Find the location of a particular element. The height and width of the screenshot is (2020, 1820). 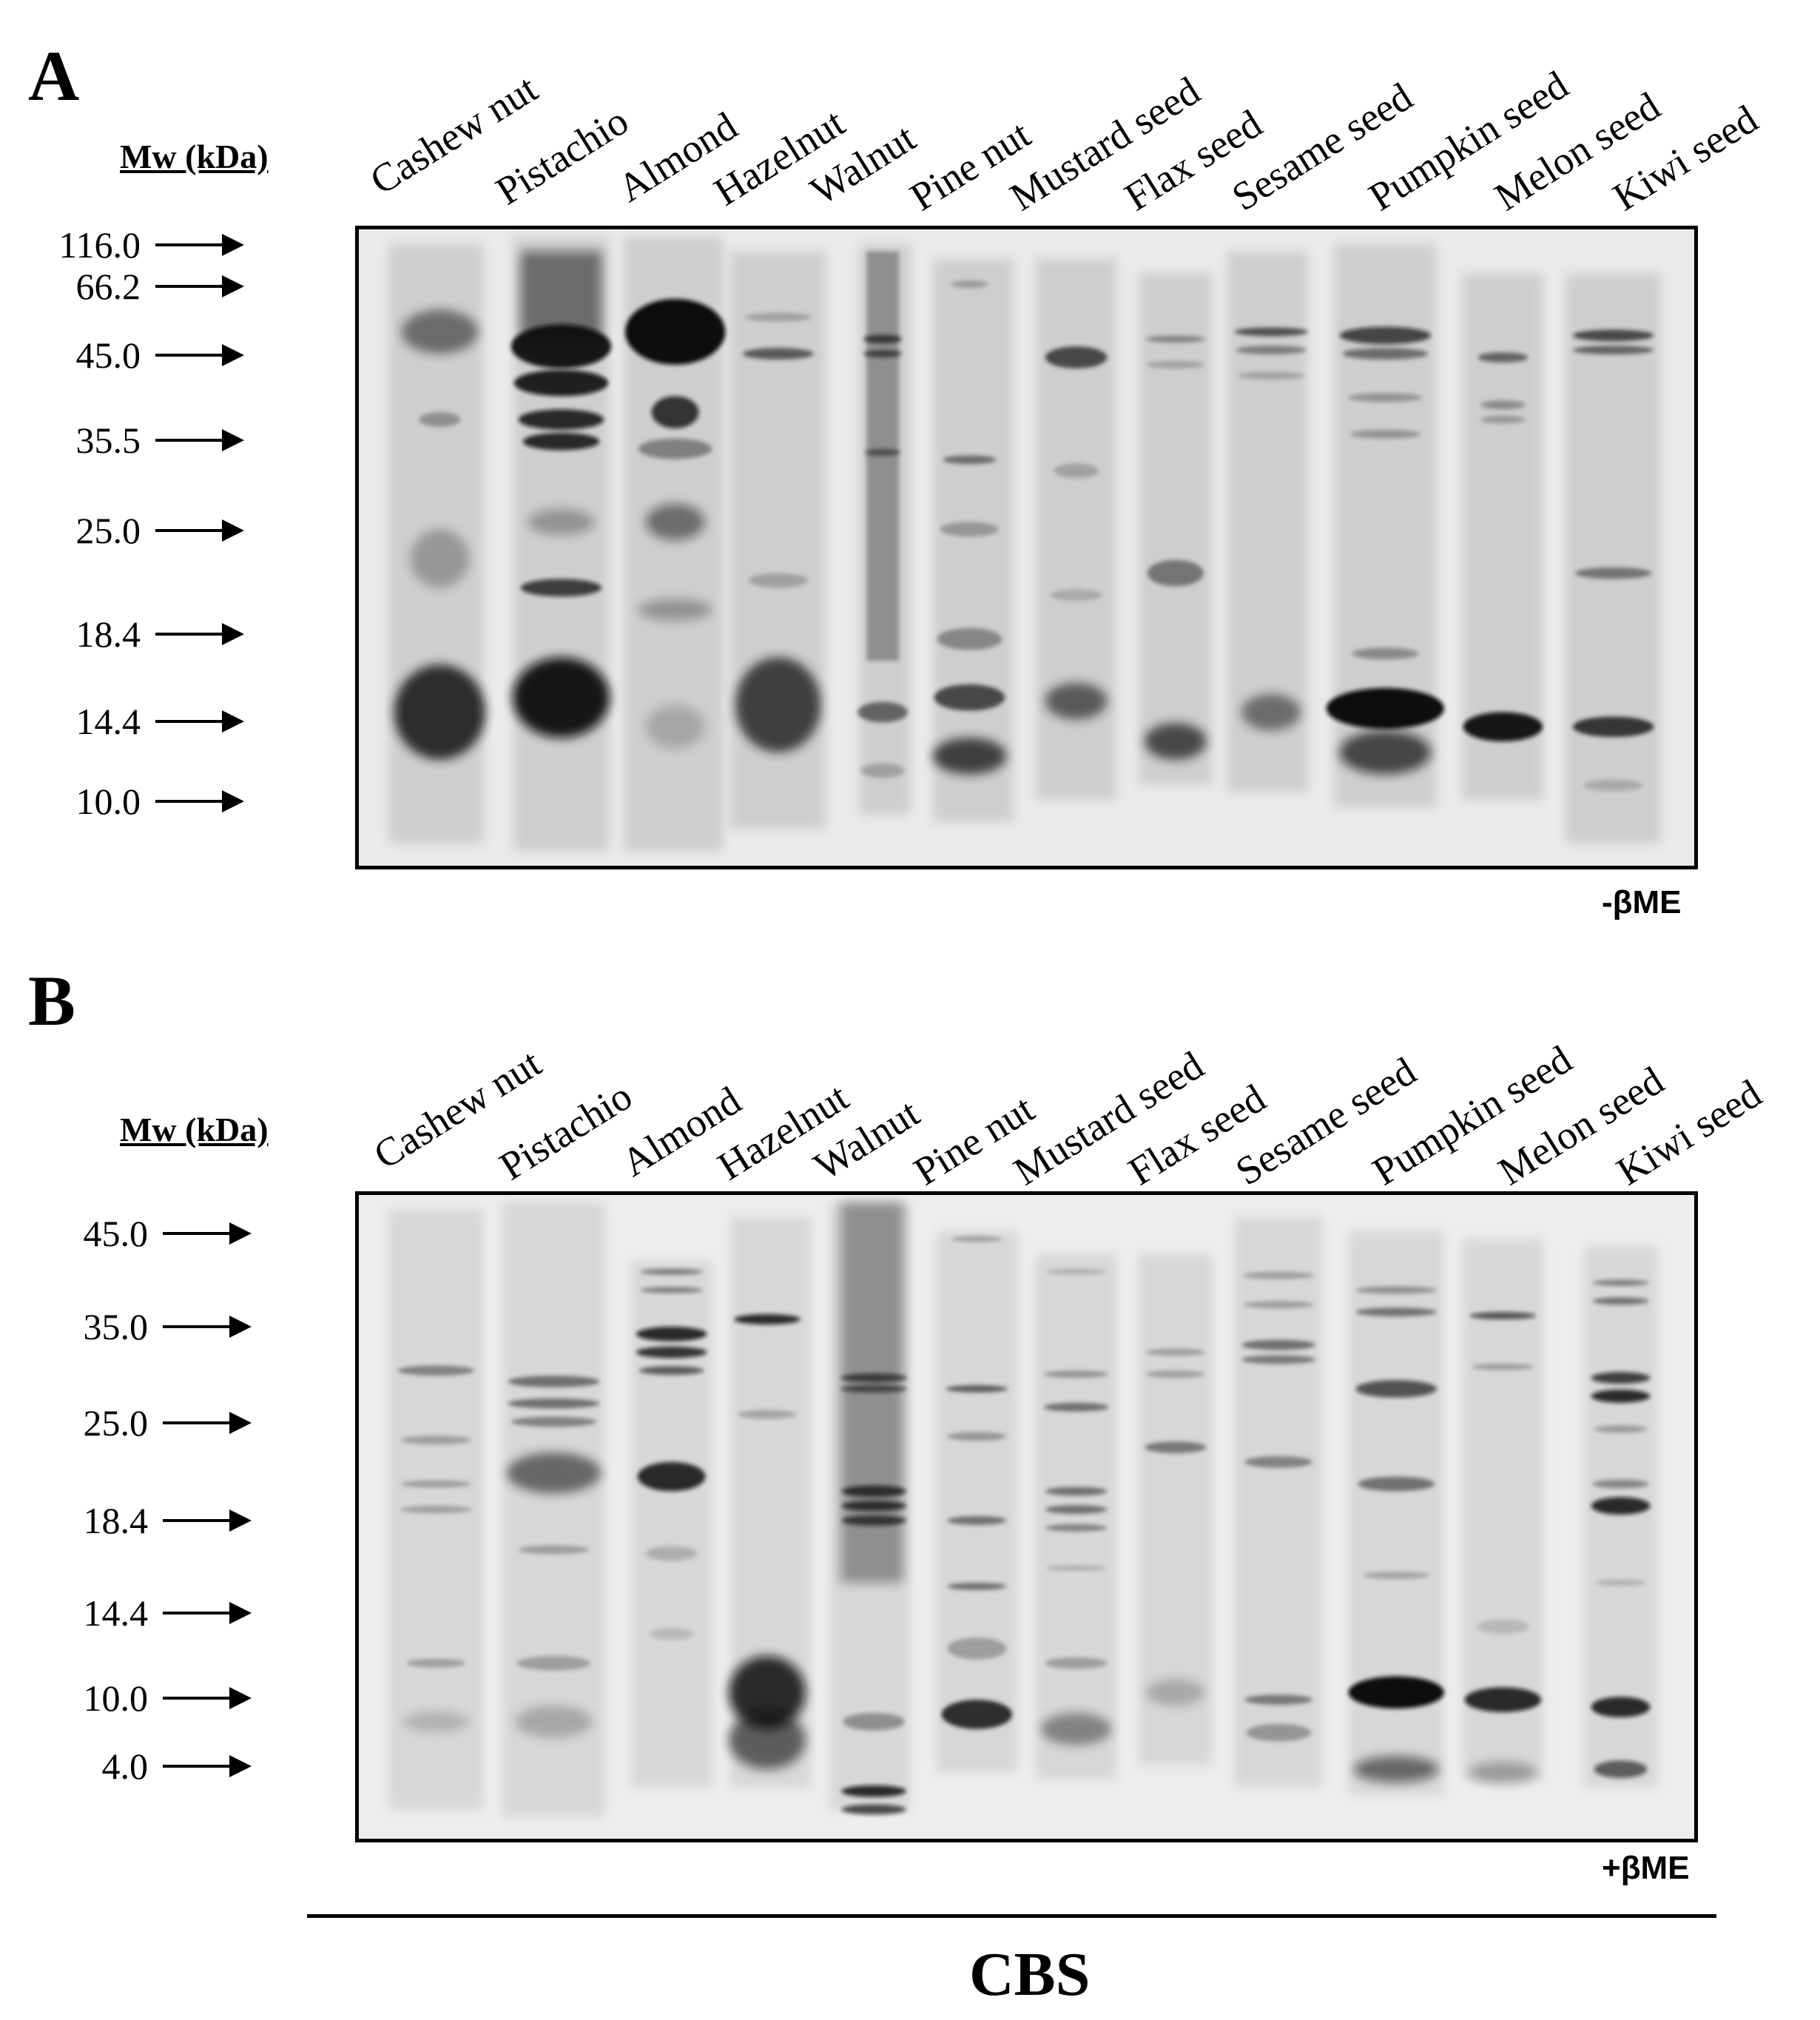

panel-b-condition-label: +βME is located at coordinates (1646, 1868).